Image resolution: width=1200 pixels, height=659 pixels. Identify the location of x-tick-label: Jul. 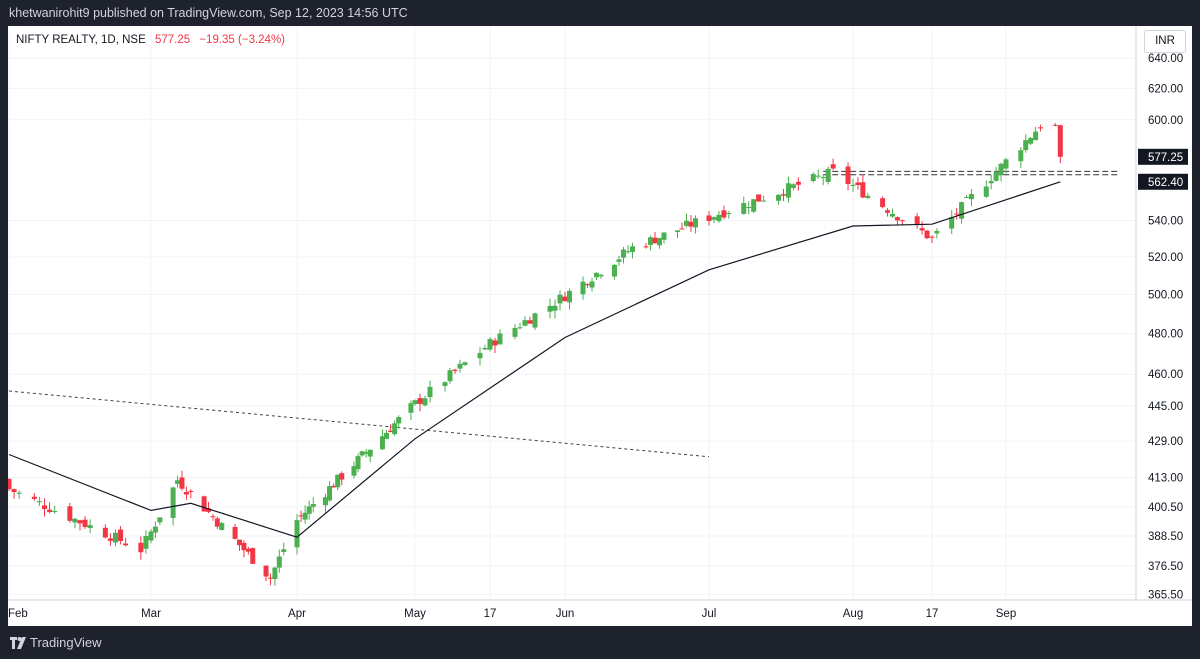
(709, 614).